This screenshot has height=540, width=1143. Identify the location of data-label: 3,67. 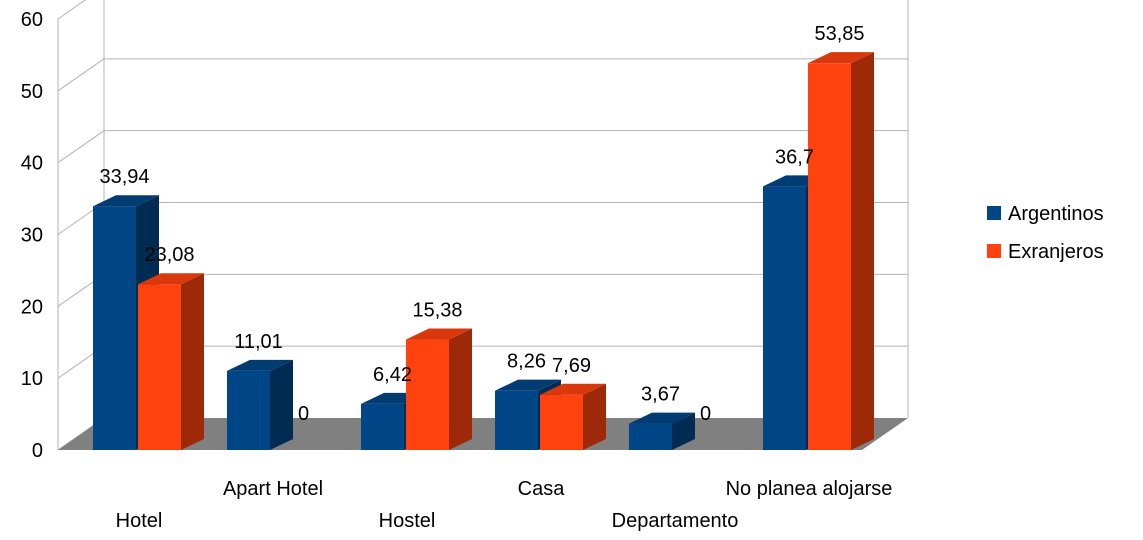
(660, 395).